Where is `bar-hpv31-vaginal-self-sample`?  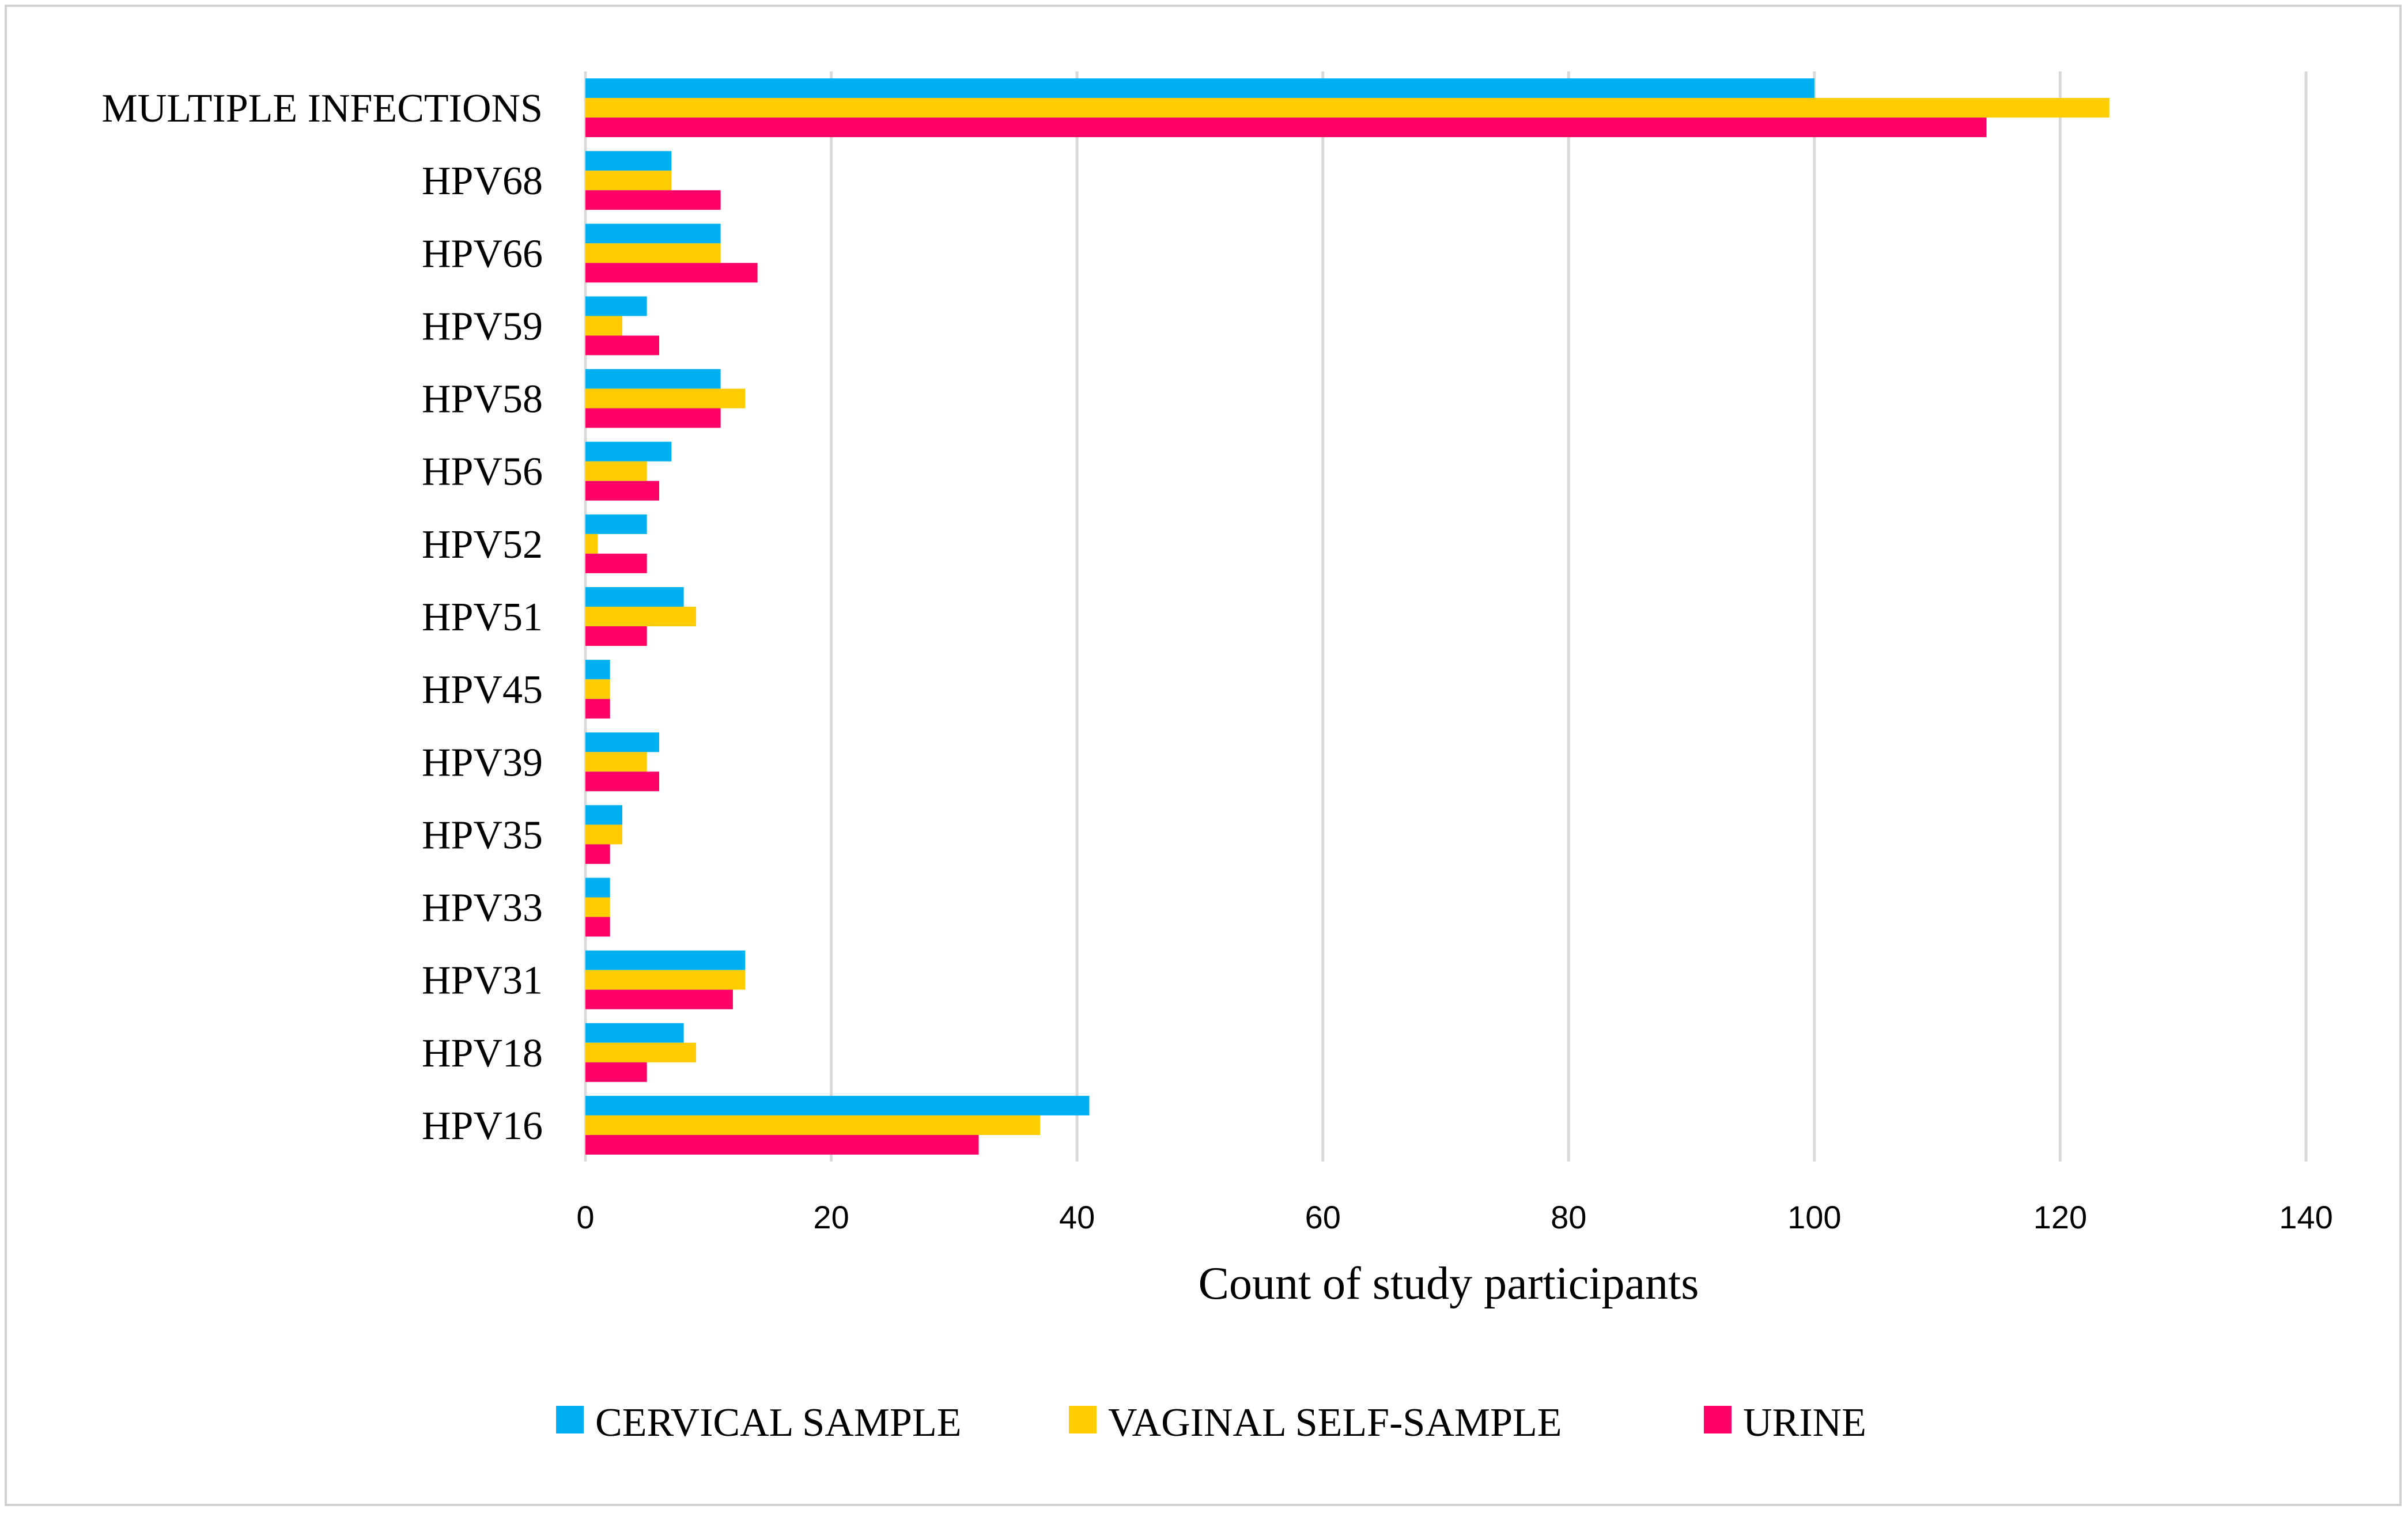
bar-hpv31-vaginal-self-sample is located at coordinates (665, 980).